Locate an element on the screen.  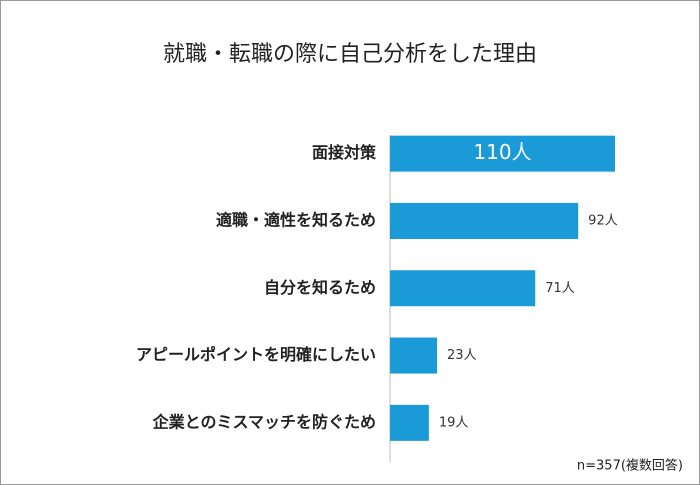
note: n=357(複数回答) is located at coordinates (630, 466).